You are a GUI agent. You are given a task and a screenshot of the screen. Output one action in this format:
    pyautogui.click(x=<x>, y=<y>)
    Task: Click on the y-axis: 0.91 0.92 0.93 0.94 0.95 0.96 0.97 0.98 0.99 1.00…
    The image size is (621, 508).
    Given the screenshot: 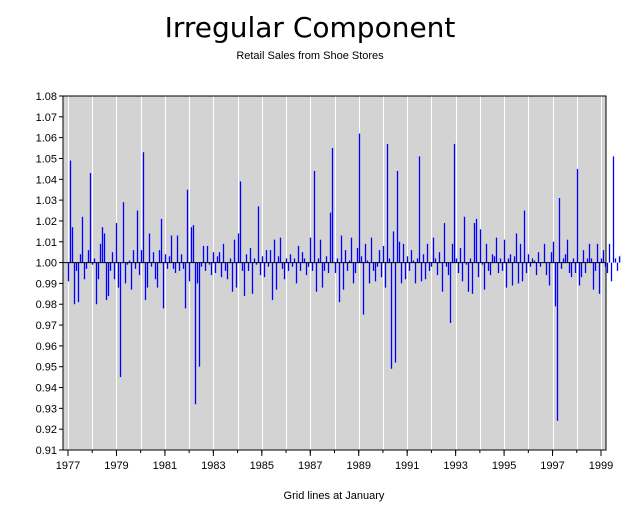 What is the action you would take?
    pyautogui.click(x=49, y=274)
    